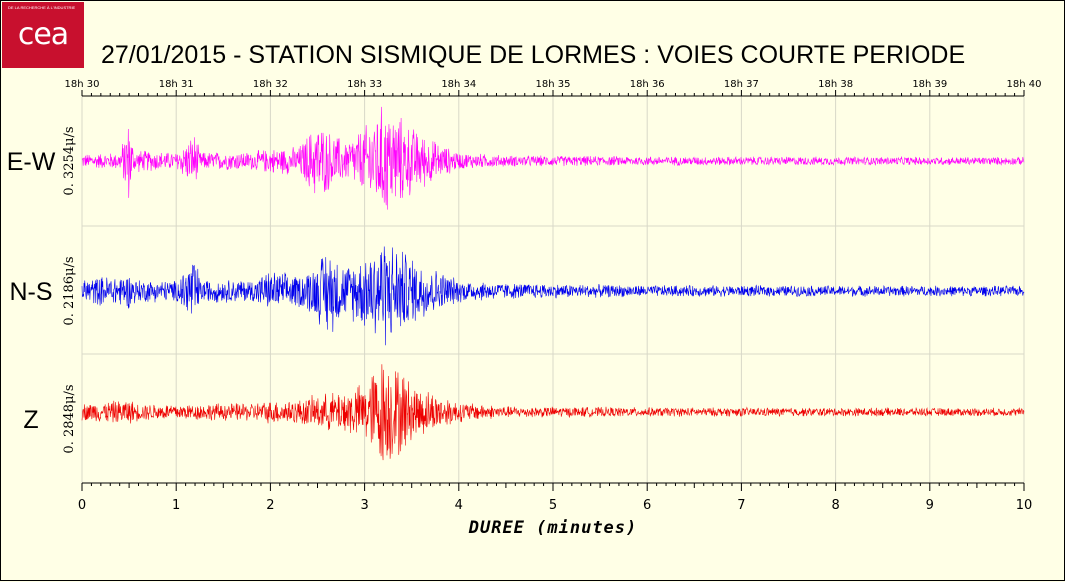 This screenshot has height=582, width=1065. I want to click on top-axis-tick-label: 18h 32, so click(270, 84).